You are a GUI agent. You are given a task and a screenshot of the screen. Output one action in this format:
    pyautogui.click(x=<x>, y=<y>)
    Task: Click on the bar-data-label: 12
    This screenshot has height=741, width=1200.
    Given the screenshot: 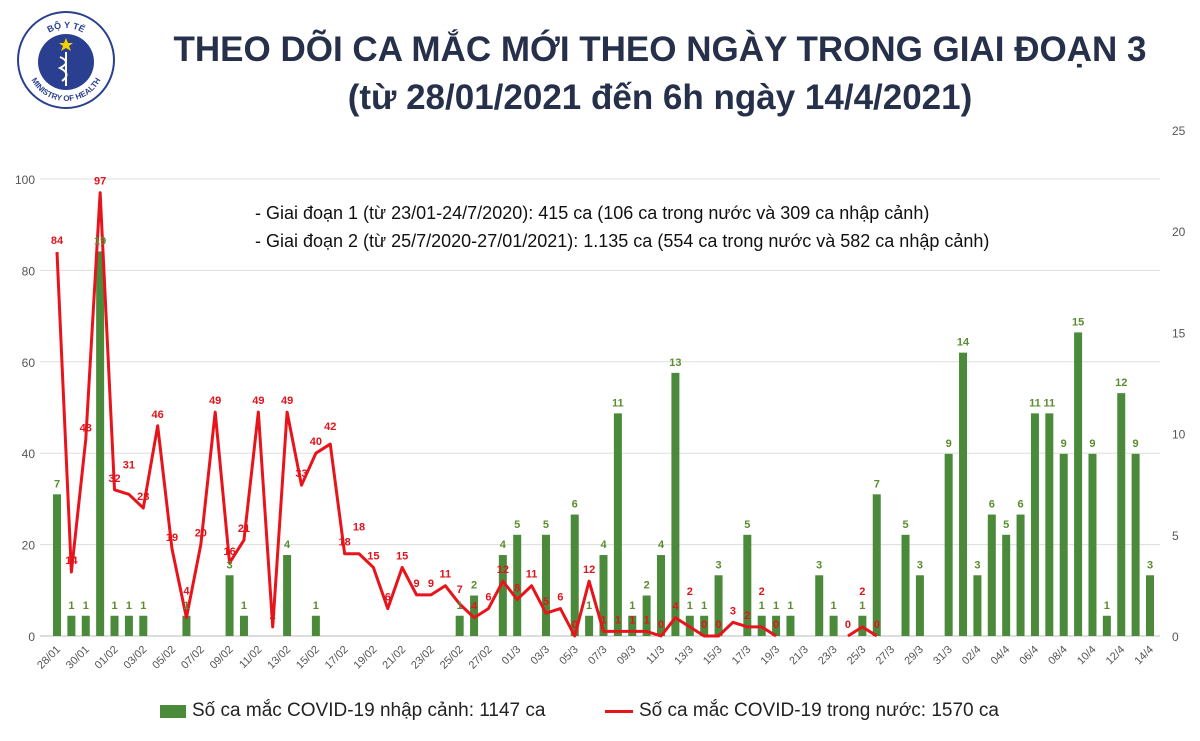 What is the action you would take?
    pyautogui.click(x=1121, y=383)
    